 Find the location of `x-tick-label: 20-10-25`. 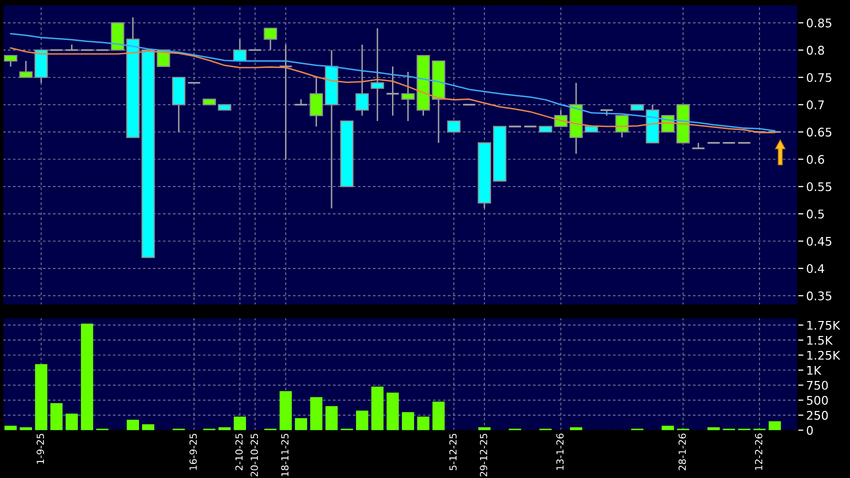

x-tick-label: 20-10-25 is located at coordinates (254, 455).